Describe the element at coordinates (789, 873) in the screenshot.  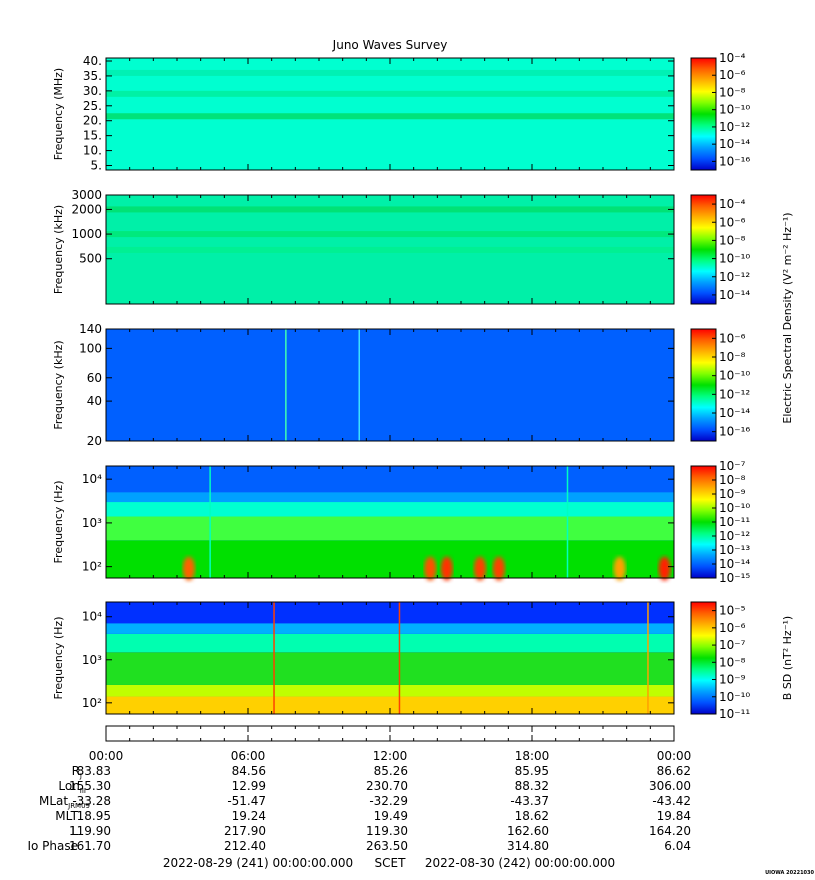
I see `stamp-label: UIOWA 20221030` at that location.